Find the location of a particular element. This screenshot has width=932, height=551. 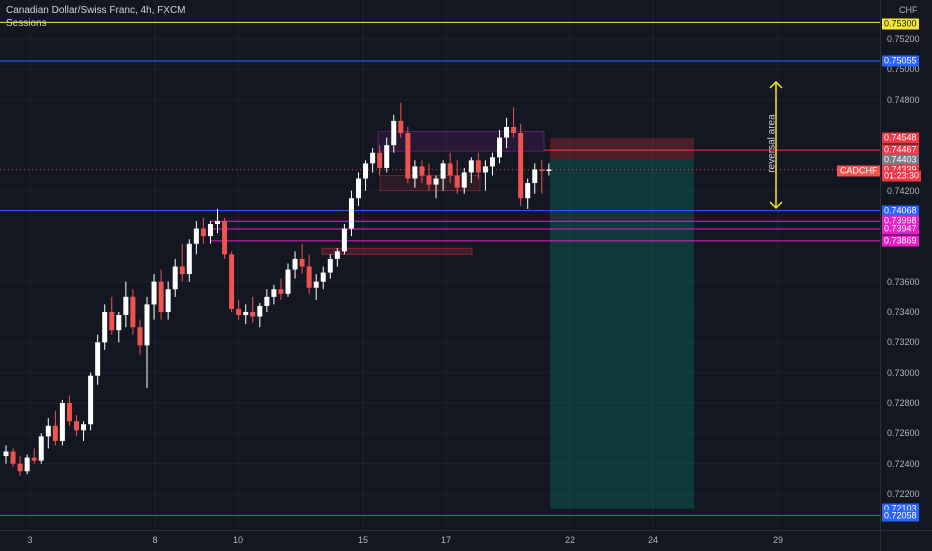

price-tag: 0.74339 is located at coordinates (900, 170).